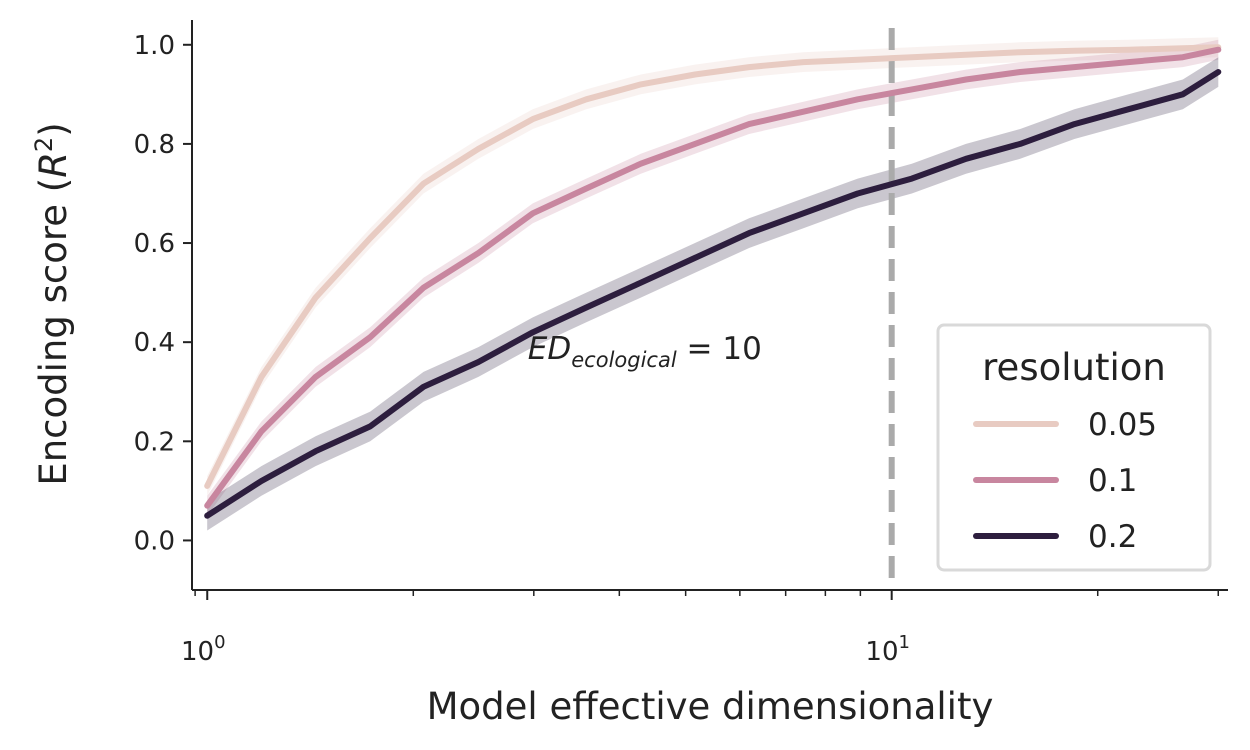 This screenshot has height=750, width=1250. What do you see at coordinates (1065, 481) in the screenshot?
I see `legend-items: 0.05 0.1 0.2` at bounding box center [1065, 481].